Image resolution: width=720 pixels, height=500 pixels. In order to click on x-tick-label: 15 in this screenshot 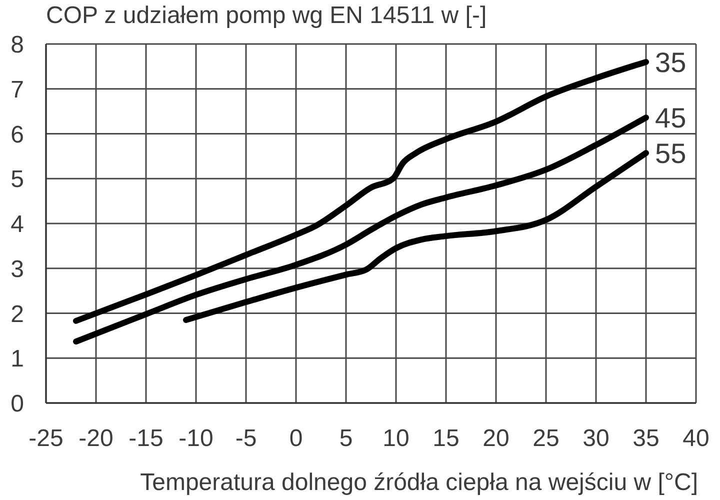, I will do `click(446, 438)`.